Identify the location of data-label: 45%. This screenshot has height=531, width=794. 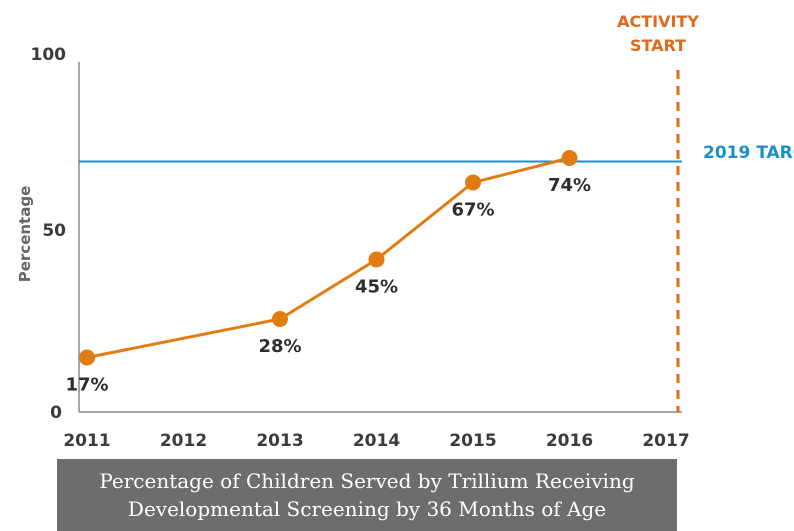
(376, 287).